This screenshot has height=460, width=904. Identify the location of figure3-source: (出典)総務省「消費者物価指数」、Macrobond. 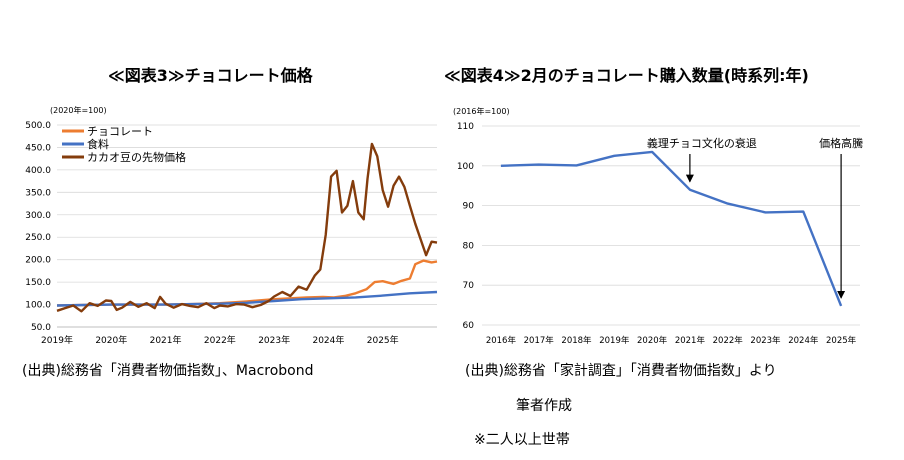
(168, 371).